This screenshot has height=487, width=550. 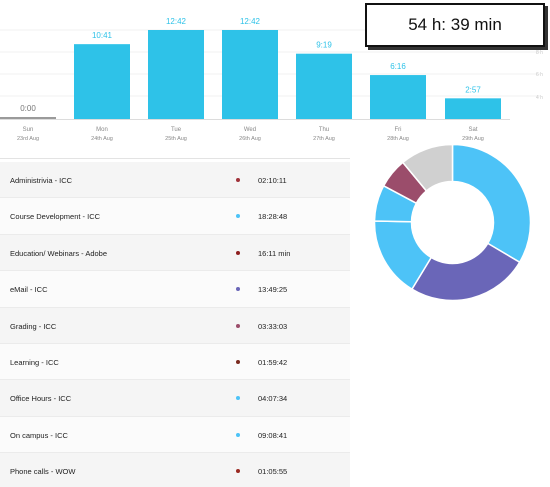 What do you see at coordinates (324, 45) in the screenshot?
I see `bar-value-label: 9:19` at bounding box center [324, 45].